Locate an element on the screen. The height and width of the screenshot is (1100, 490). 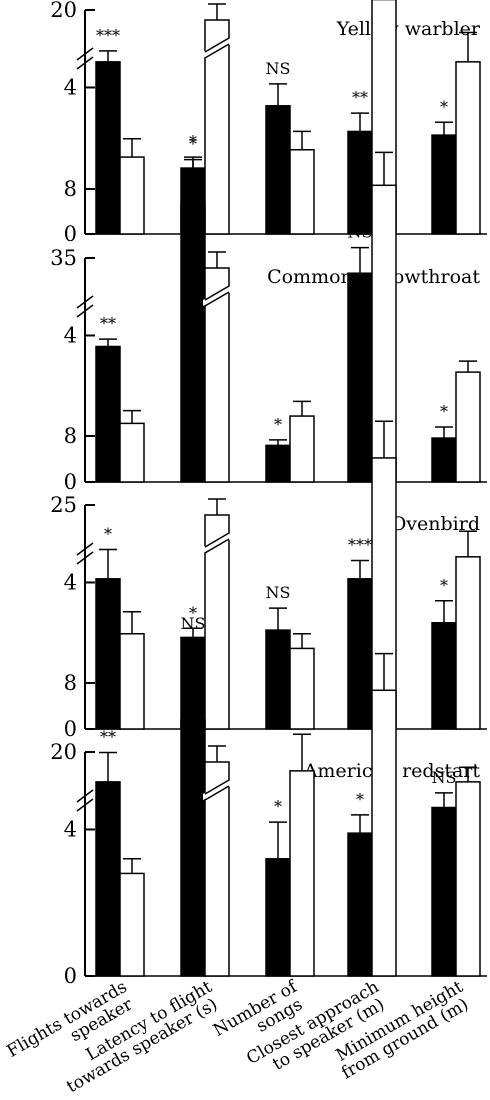
panel-title: Yellow warbler is located at coordinates (408, 29).